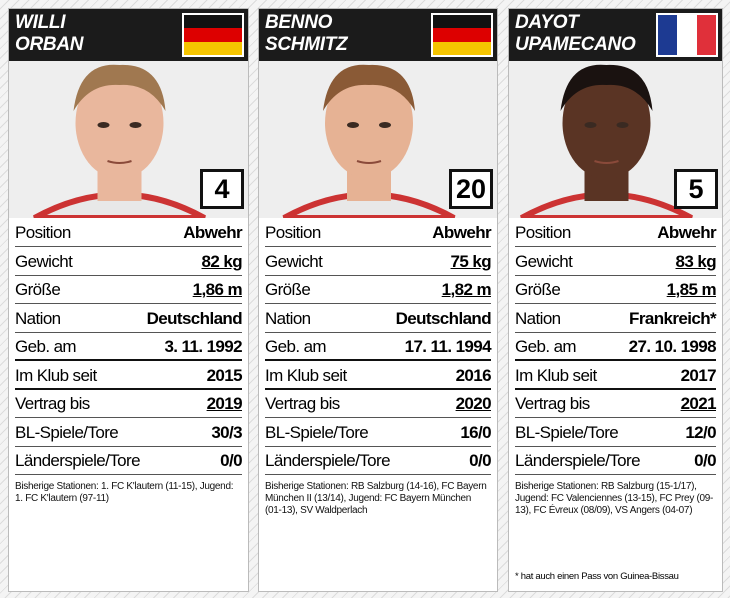 The height and width of the screenshot is (598, 730). I want to click on stat-row: Größe 1,82 m, so click(378, 290).